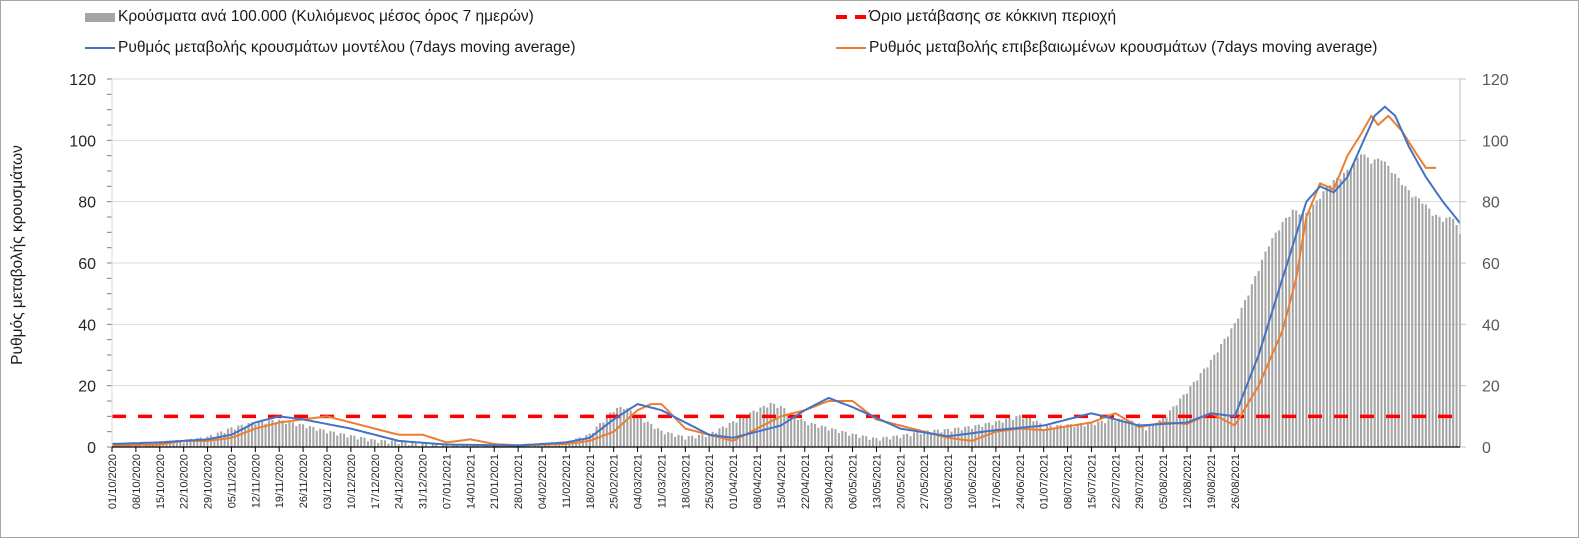 The width and height of the screenshot is (1579, 538). Describe the element at coordinates (639, 481) in the screenshot. I see `x-tick-label: 04/03/2021` at that location.